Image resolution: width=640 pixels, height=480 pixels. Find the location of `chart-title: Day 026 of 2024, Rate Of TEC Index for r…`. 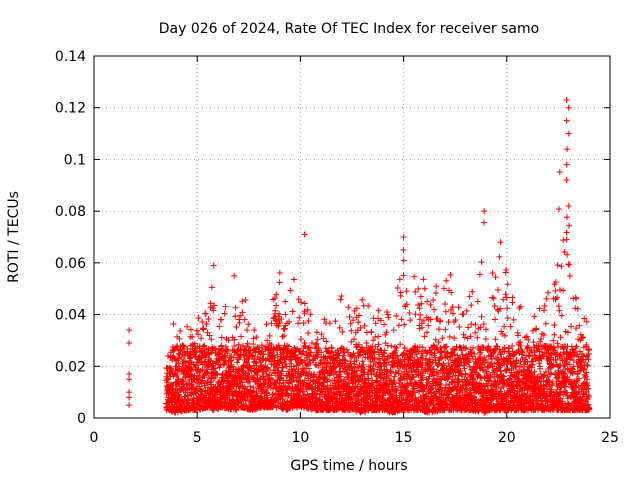

chart-title: Day 026 of 2024, Rate Of TEC Index for r… is located at coordinates (349, 29).